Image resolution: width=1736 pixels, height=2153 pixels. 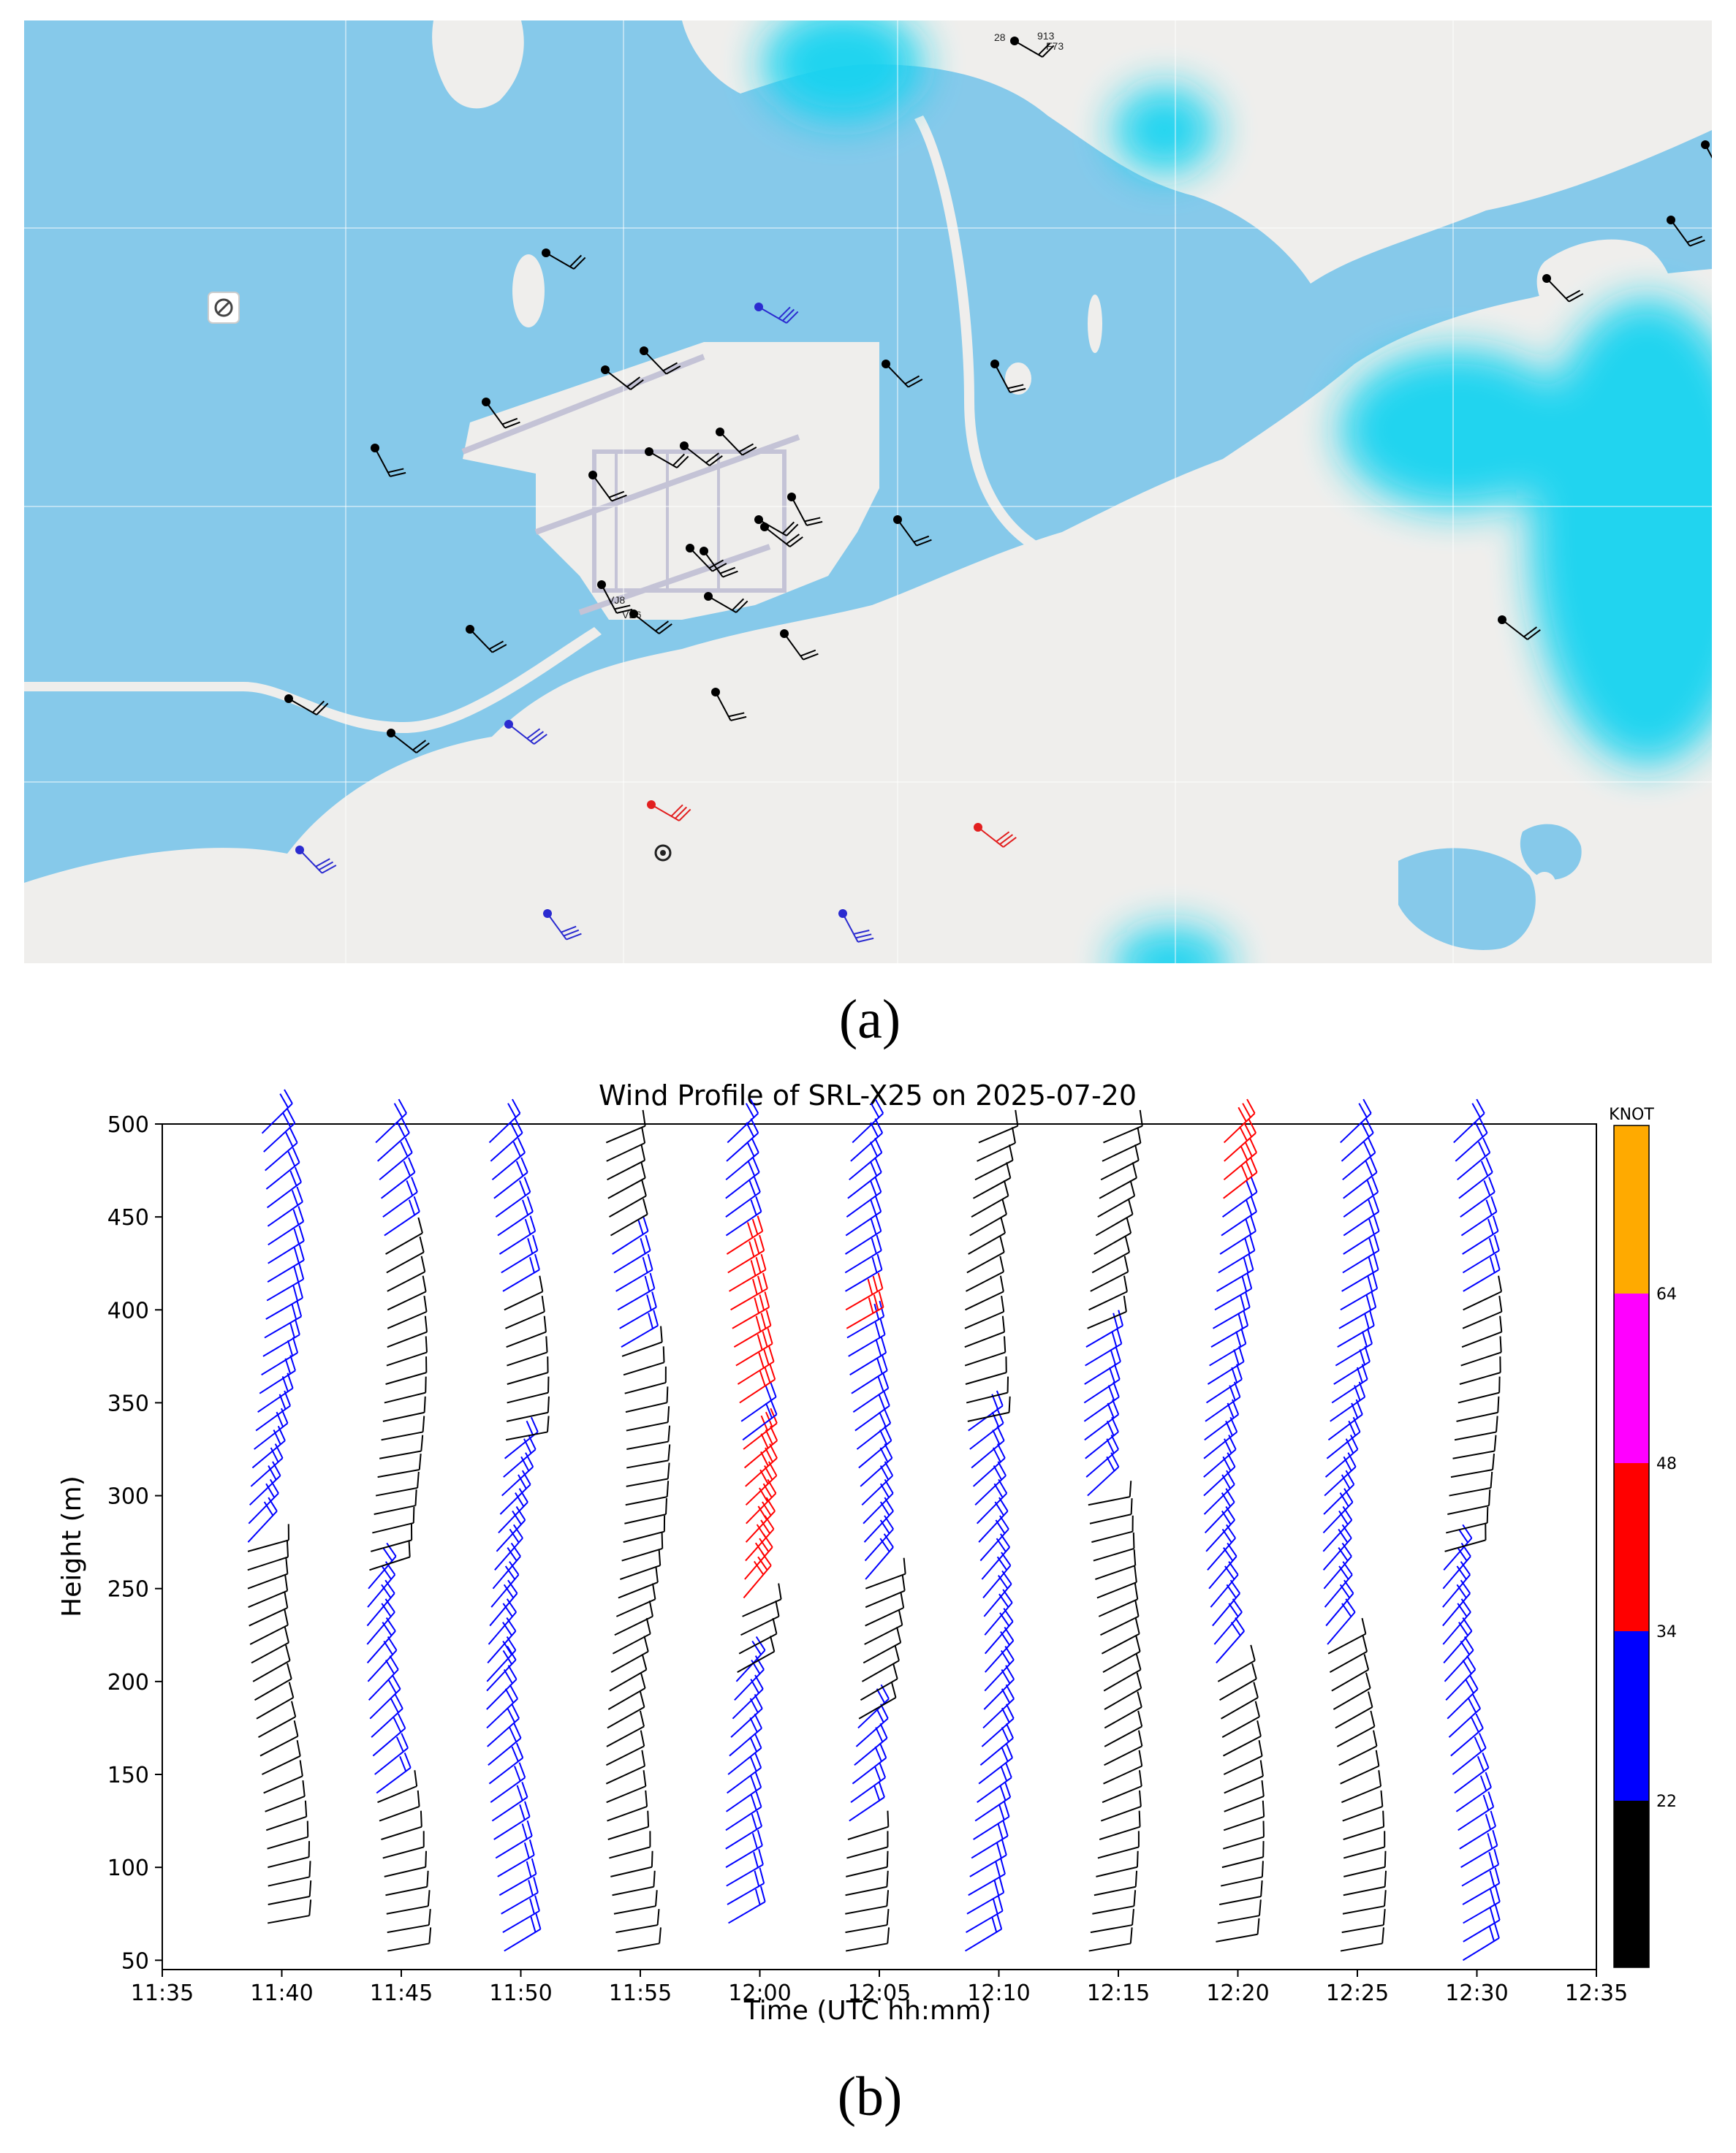 I want to click on x-tick-label: 11:40, so click(x=281, y=1993).